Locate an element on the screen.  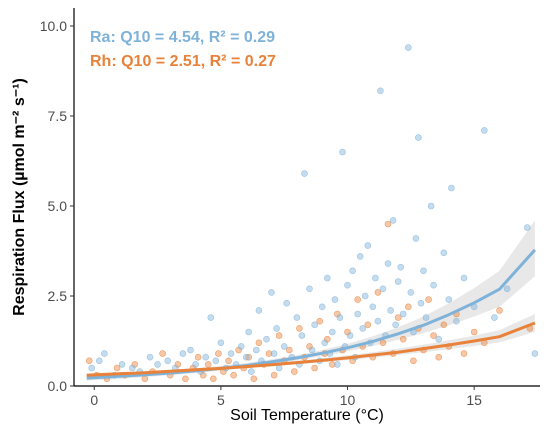
x-tick-label: 0 is located at coordinates (94, 400).